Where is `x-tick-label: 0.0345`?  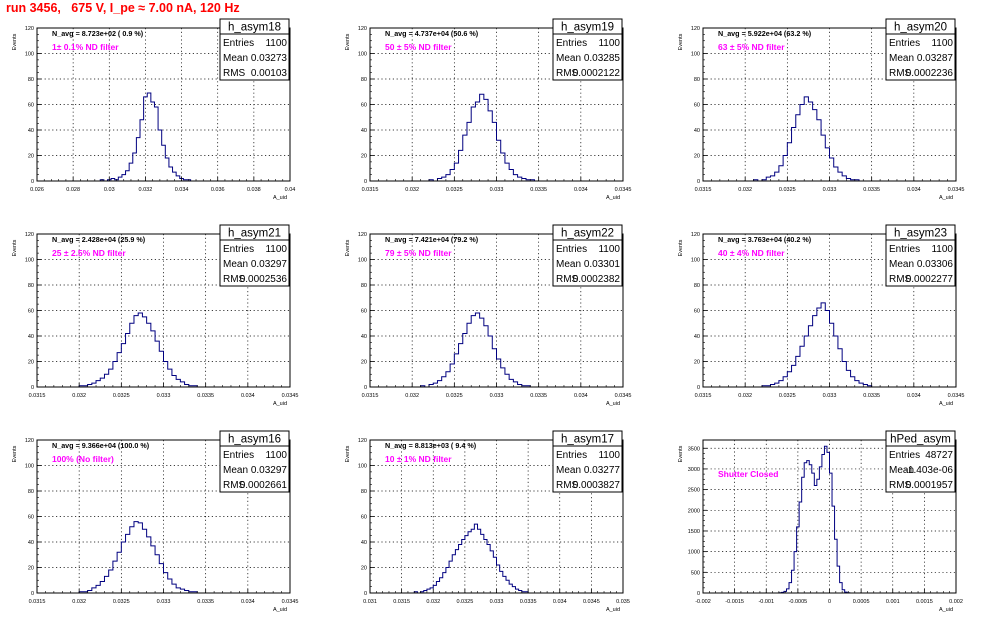 x-tick-label: 0.0345 is located at coordinates (290, 602).